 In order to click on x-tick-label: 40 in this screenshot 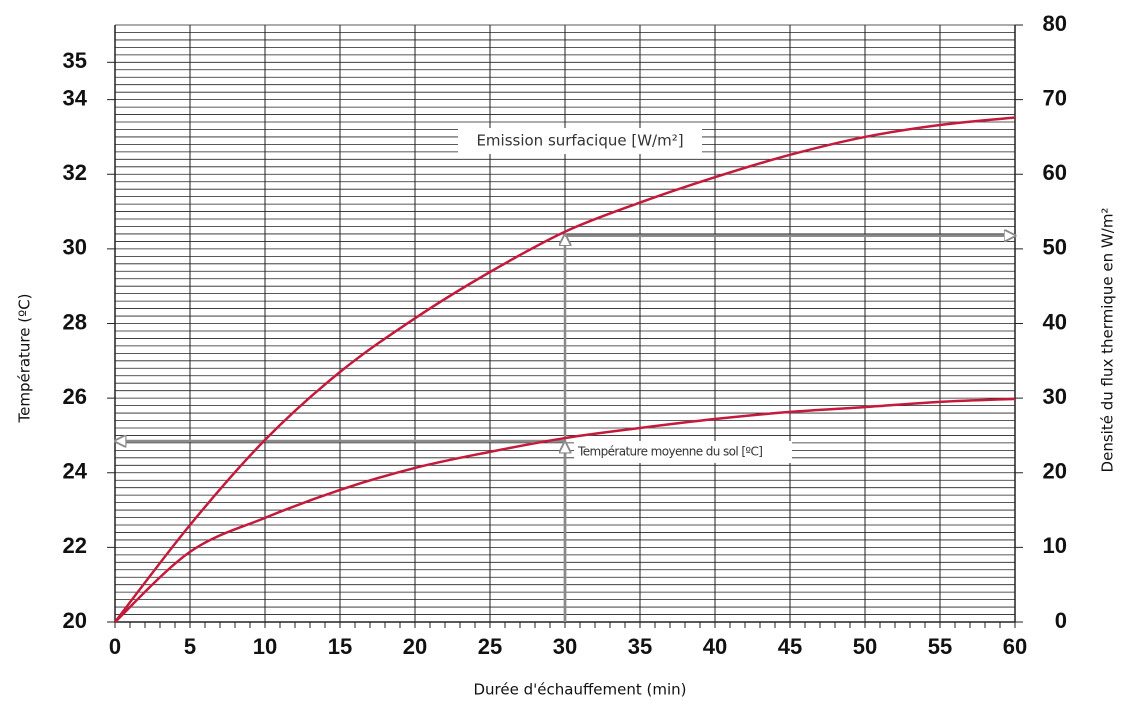, I will do `click(715, 646)`.